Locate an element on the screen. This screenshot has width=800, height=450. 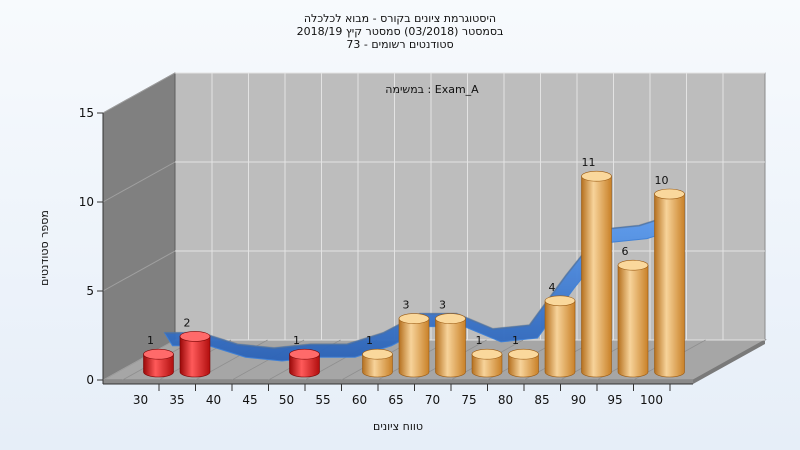
chart-title-line-1: היסטוגרמת ציונים בקורס - מבוא לכלכלה is located at coordinates (400, 18).